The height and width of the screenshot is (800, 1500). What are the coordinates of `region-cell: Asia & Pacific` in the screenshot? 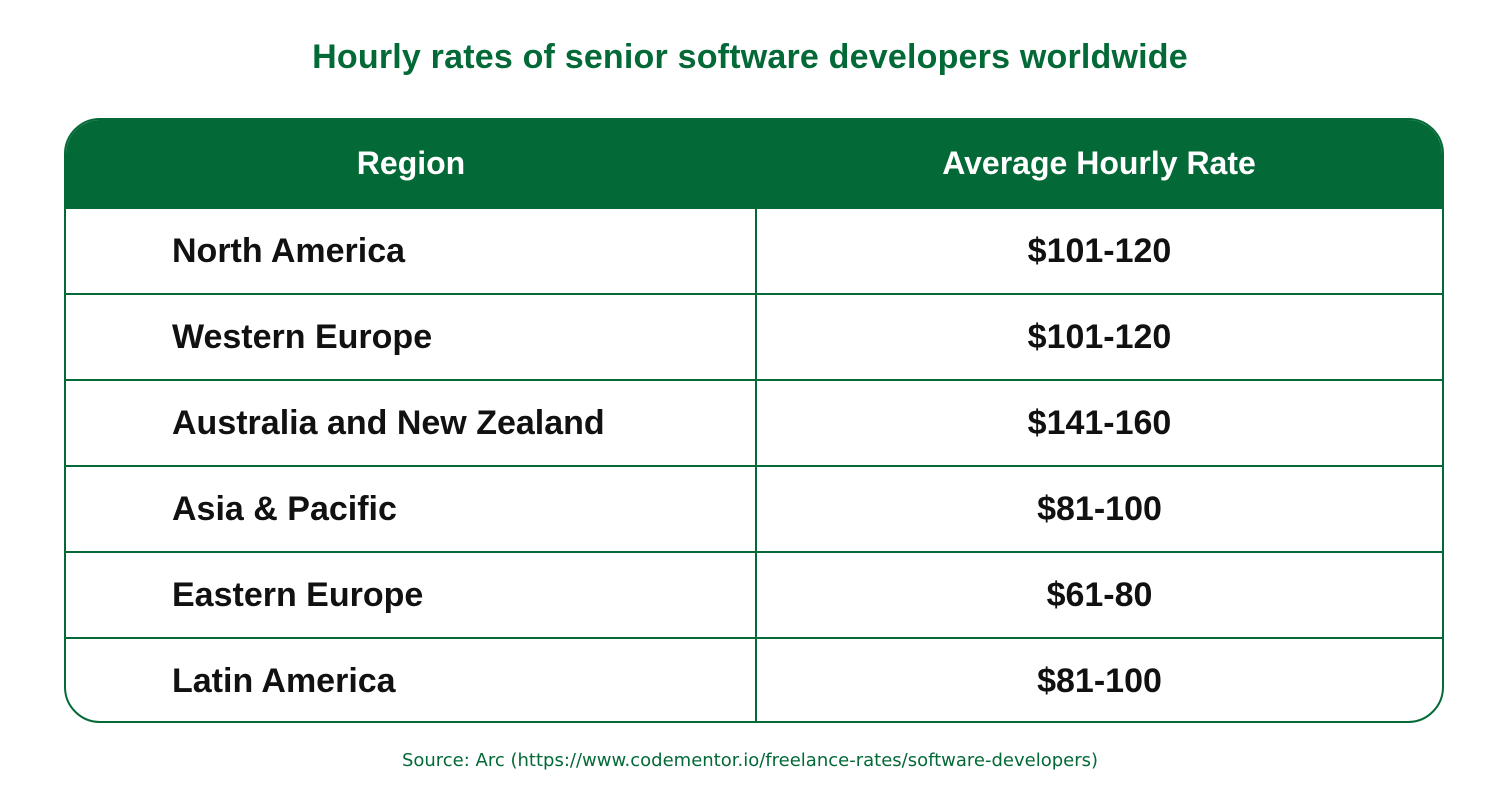 It's located at (411, 508).